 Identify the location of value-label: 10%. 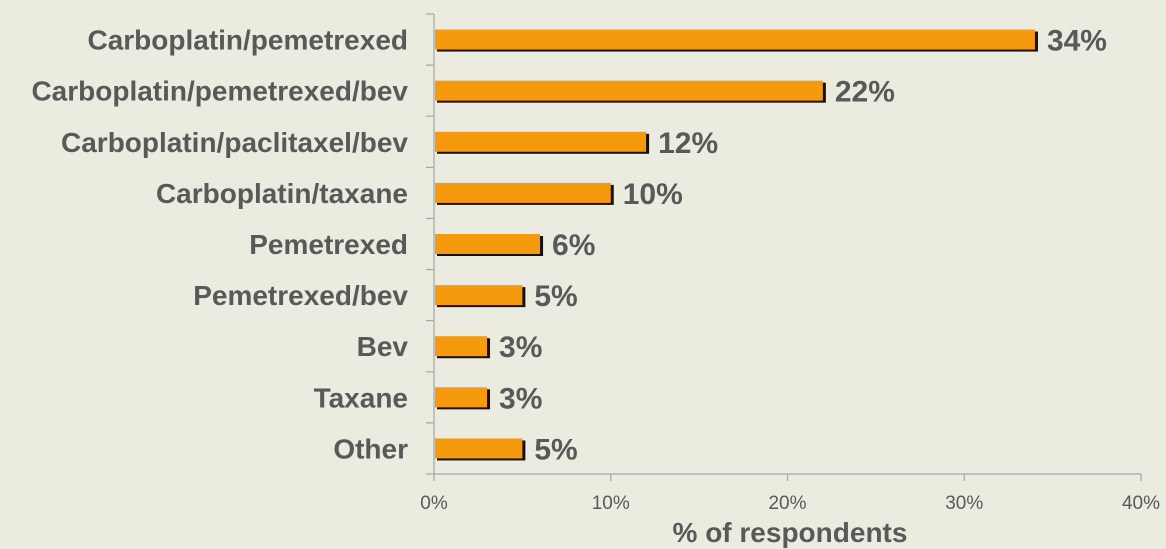
(653, 194).